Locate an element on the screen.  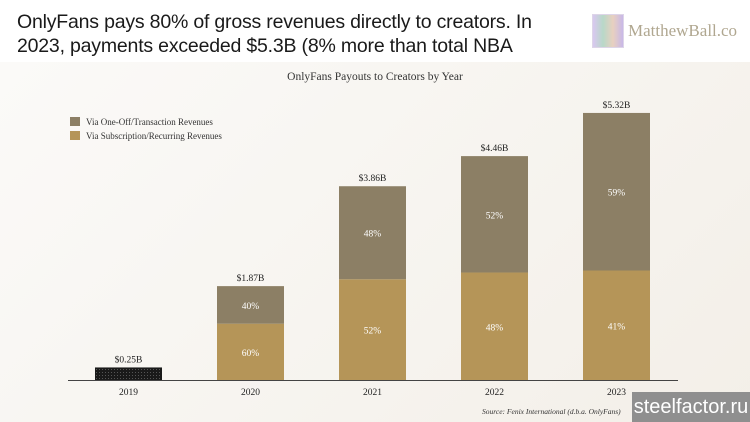
segment-label: 59% is located at coordinates (617, 194).